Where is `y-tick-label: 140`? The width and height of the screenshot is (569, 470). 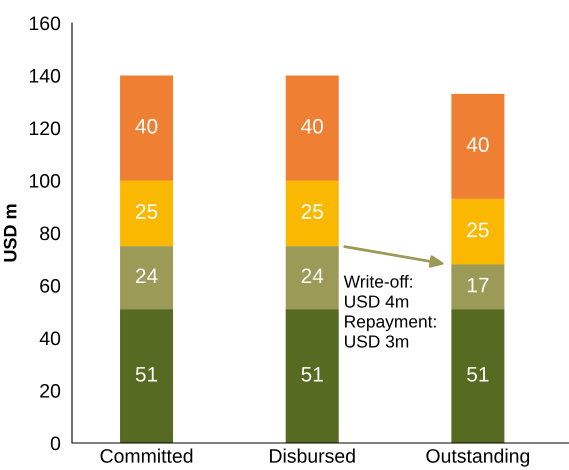
y-tick-label: 140 is located at coordinates (45, 75).